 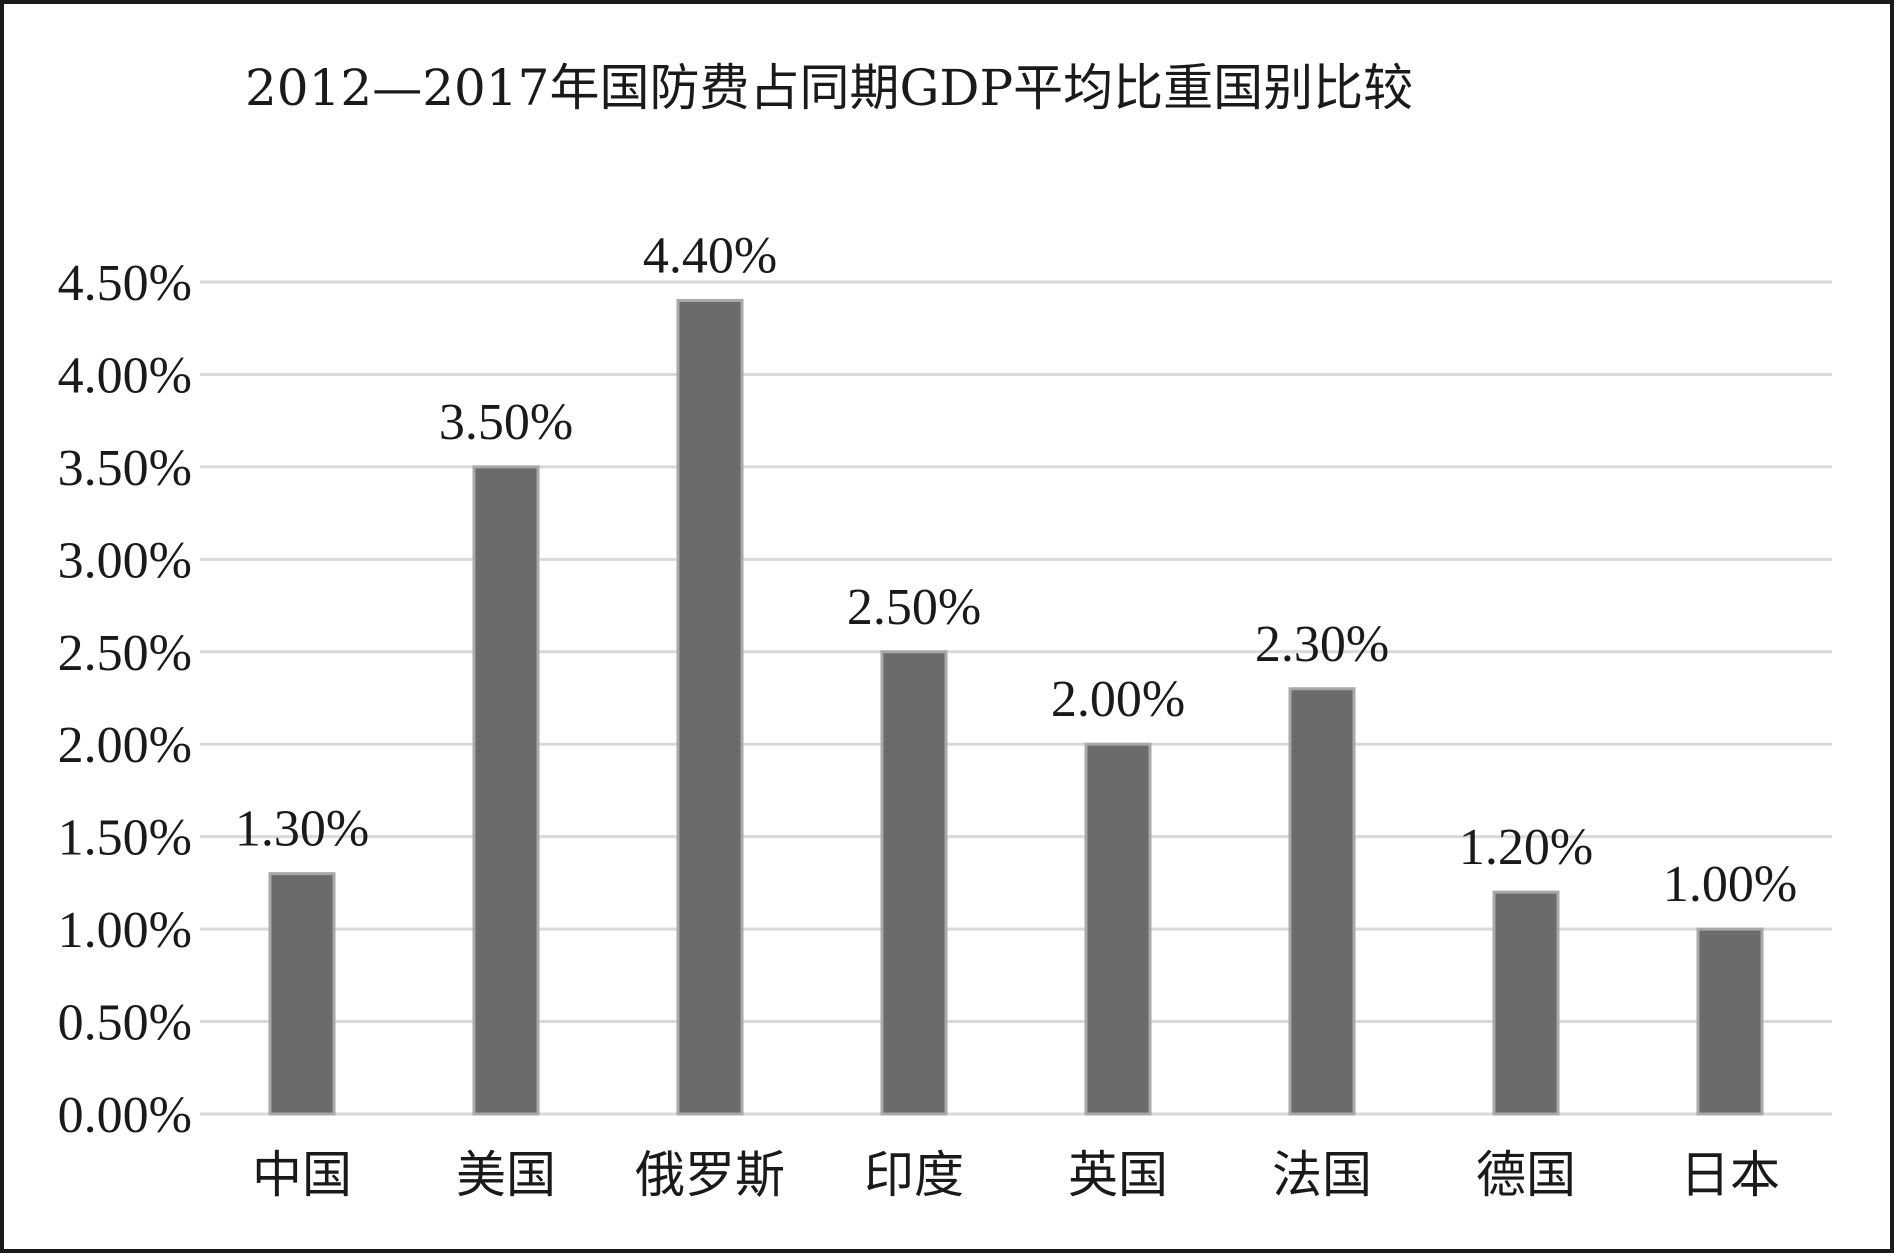 What do you see at coordinates (914, 607) in the screenshot?
I see `data-label: 2.50%` at bounding box center [914, 607].